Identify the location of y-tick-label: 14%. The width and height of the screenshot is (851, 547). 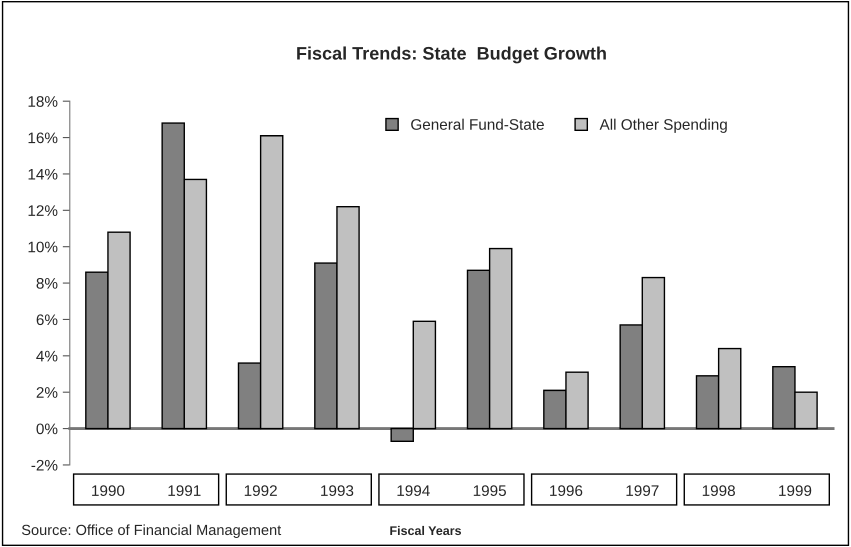
(43, 174).